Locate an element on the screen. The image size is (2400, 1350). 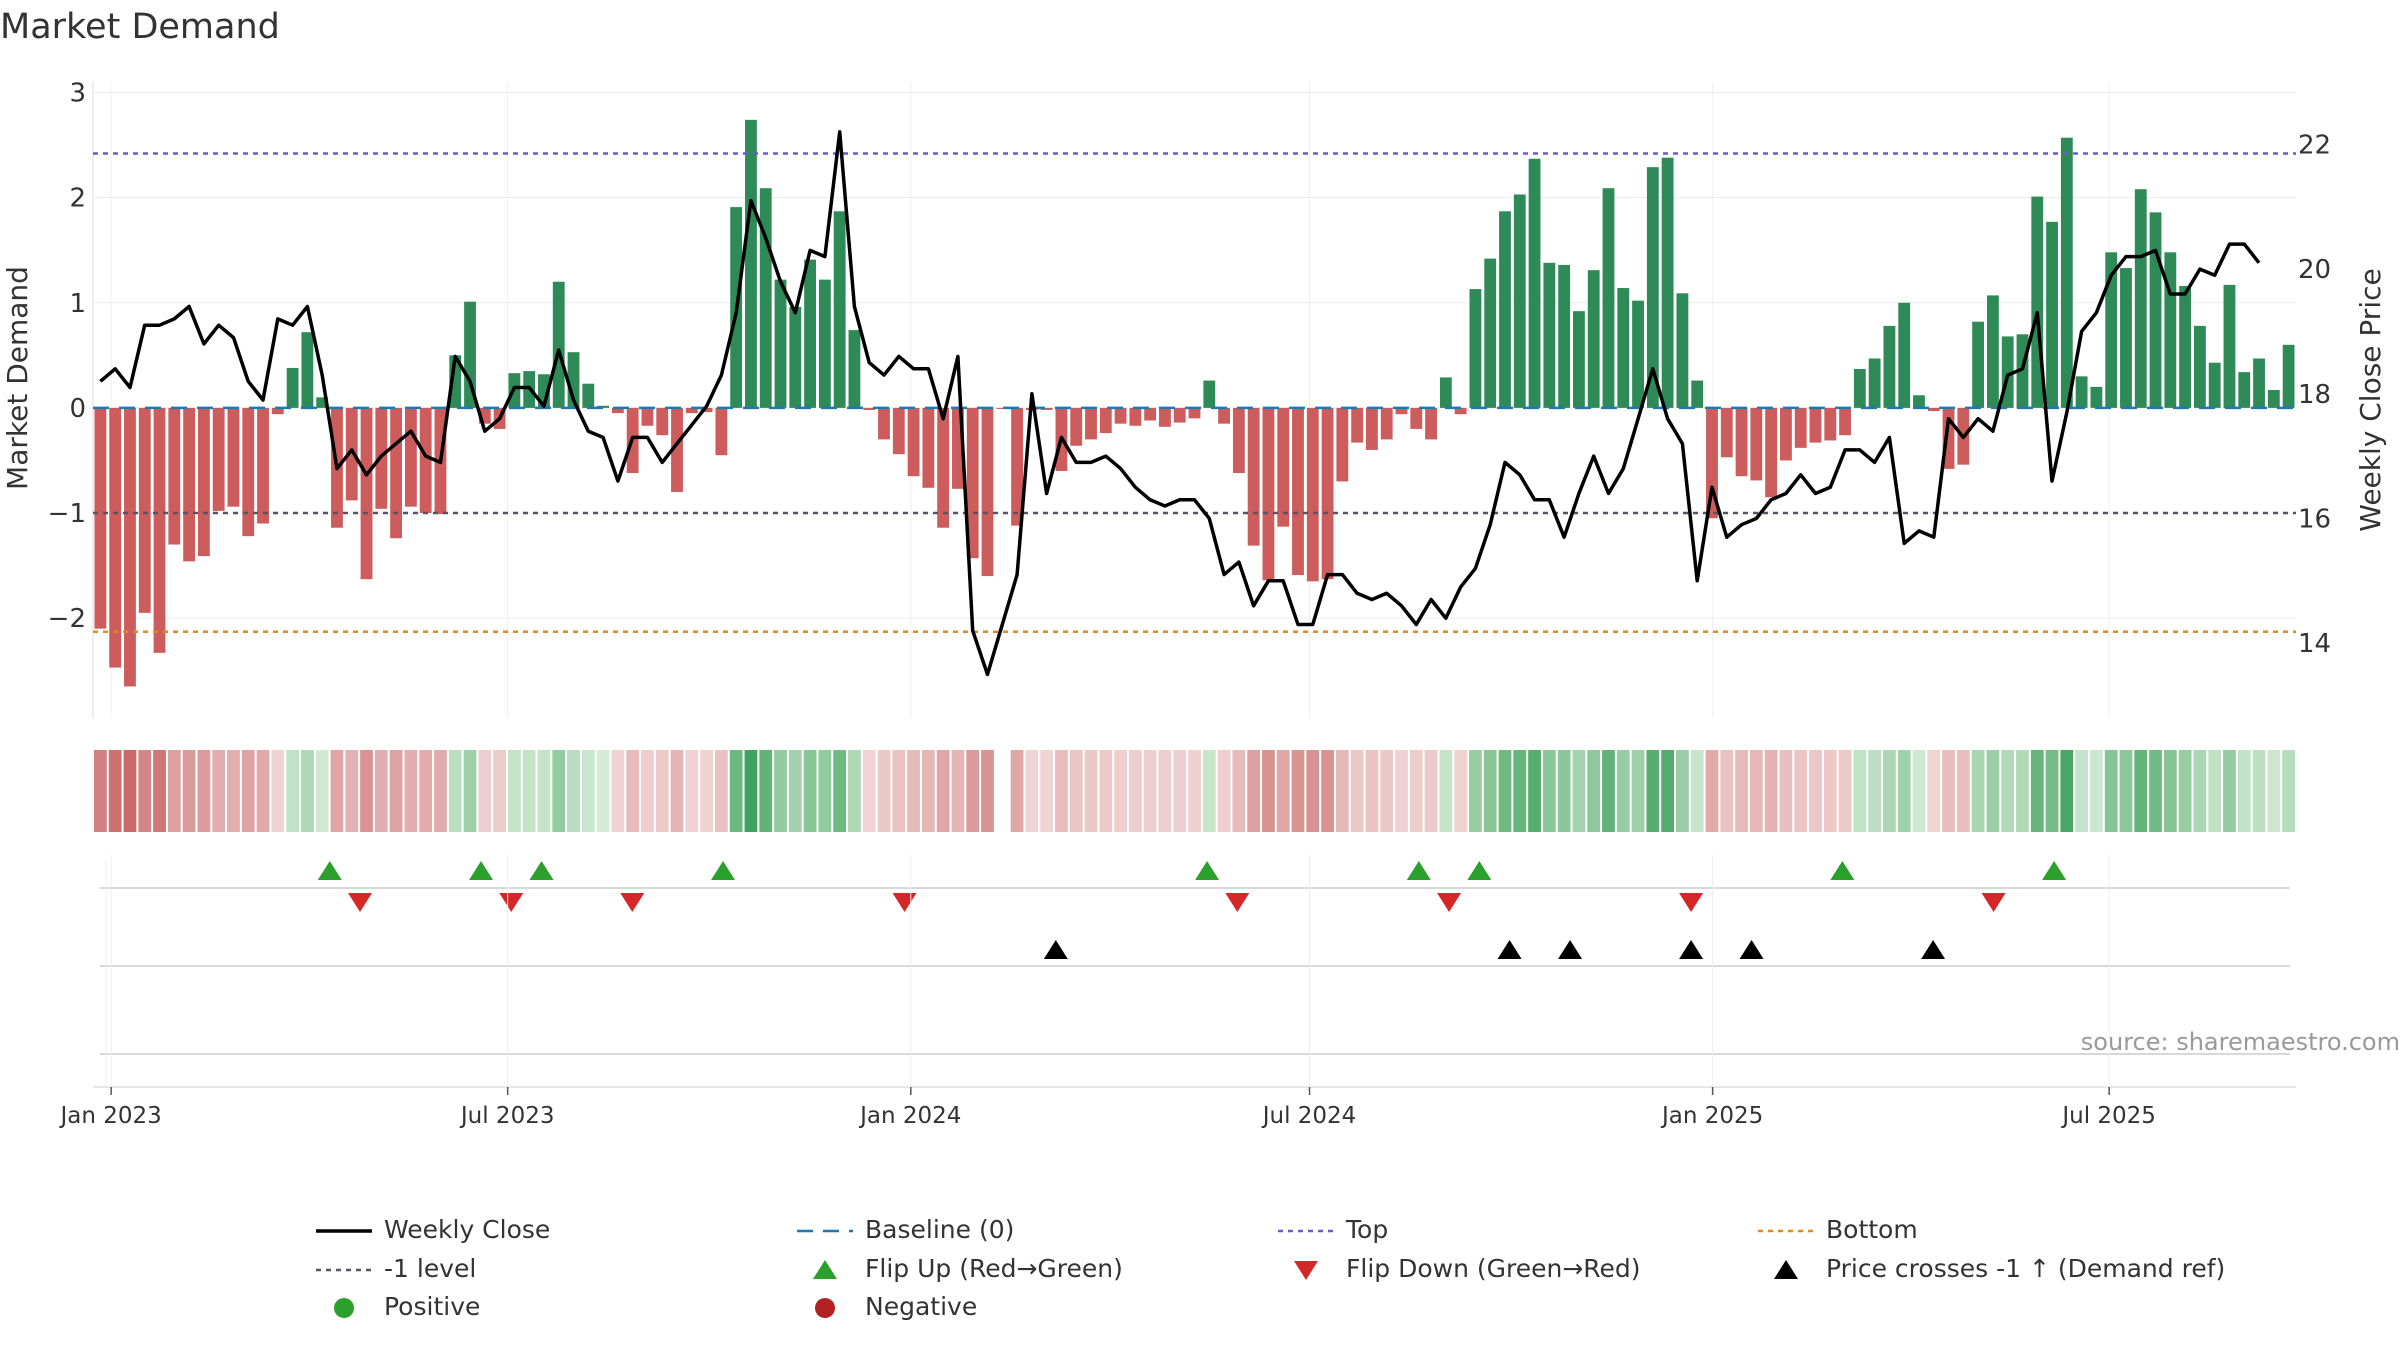
chart-title: Market Demand is located at coordinates (140, 27).